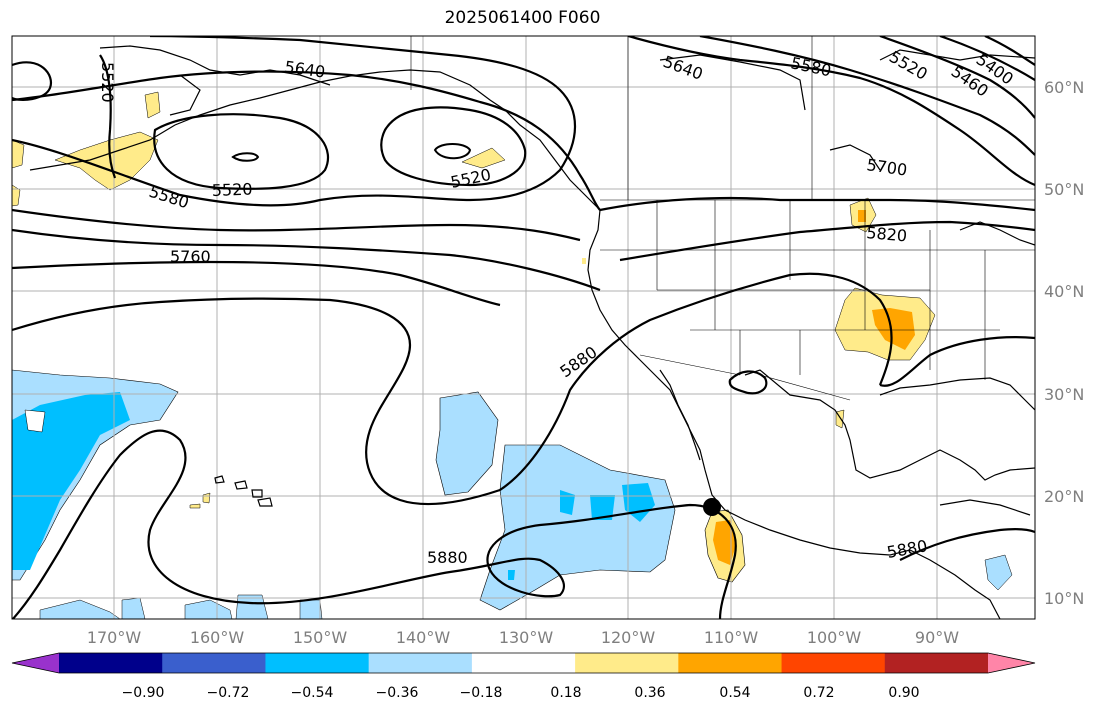 The image size is (1105, 712). What do you see at coordinates (1011, 663) in the screenshot?
I see `colorbar-extend-max` at bounding box center [1011, 663].